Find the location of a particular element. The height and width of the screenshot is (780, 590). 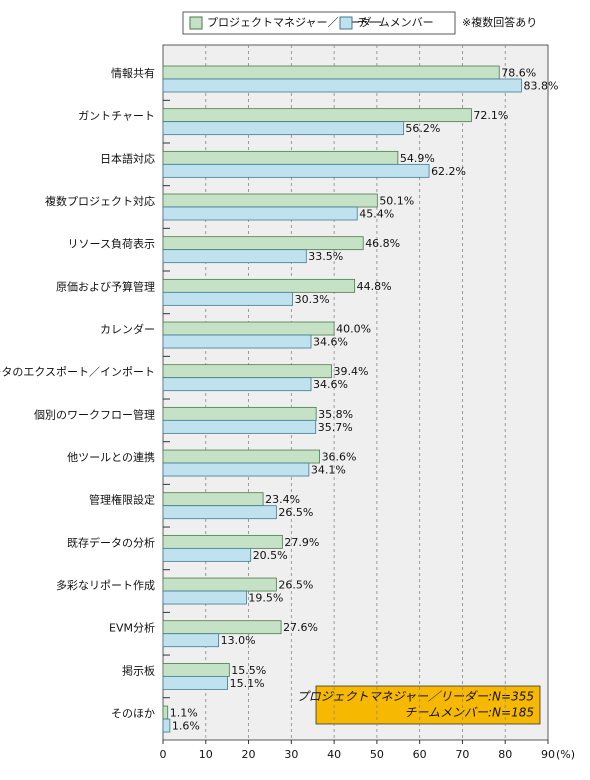

value-label: 15.5% is located at coordinates (248, 670).